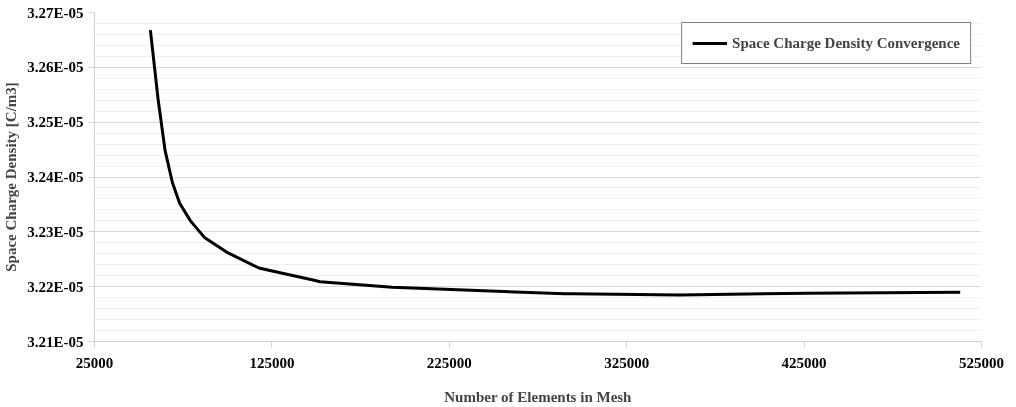  What do you see at coordinates (11, 177) in the screenshot?
I see `y-axis-title: Space Charge Density [C/m3]` at bounding box center [11, 177].